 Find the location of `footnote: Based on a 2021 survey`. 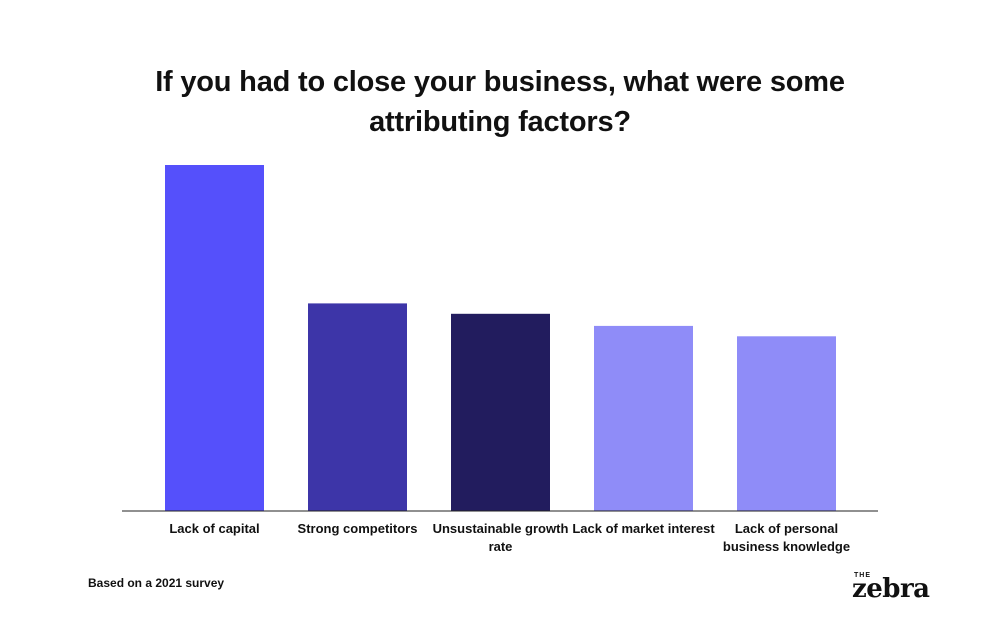

footnote: Based on a 2021 survey is located at coordinates (156, 583).